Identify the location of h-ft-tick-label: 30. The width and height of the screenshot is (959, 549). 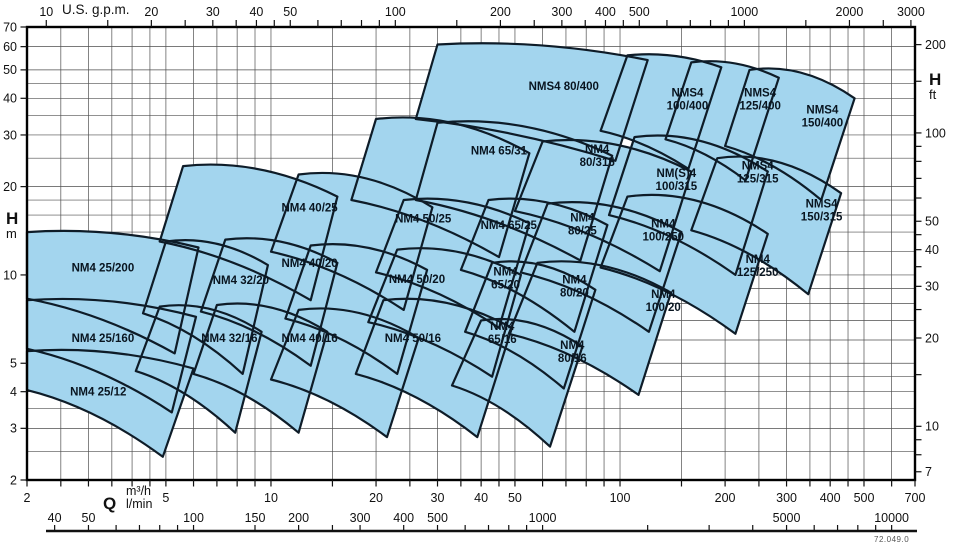
(932, 287).